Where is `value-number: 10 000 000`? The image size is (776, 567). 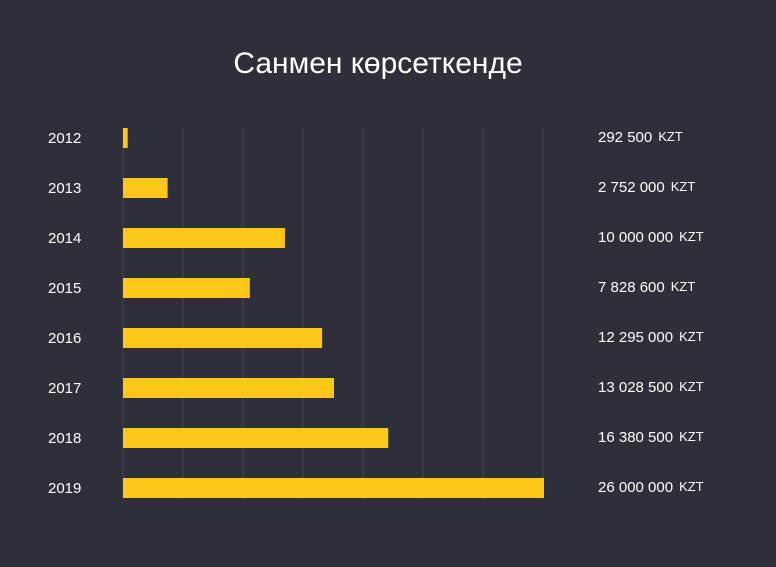 value-number: 10 000 000 is located at coordinates (635, 237).